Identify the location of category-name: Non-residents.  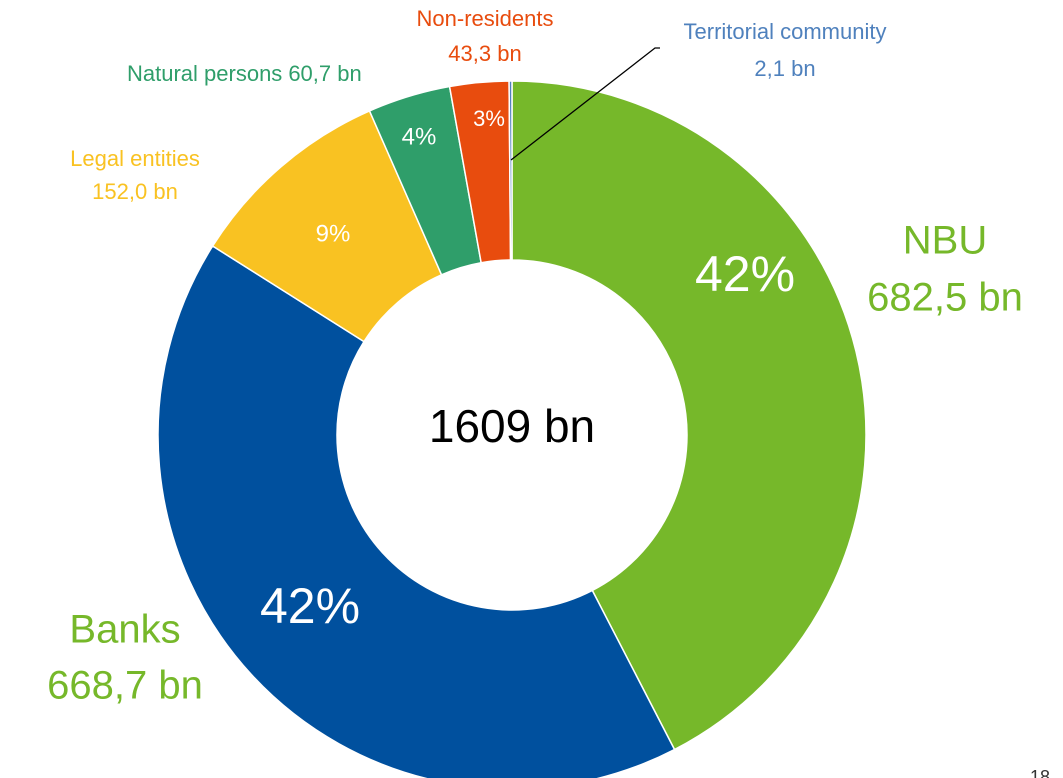
(485, 18).